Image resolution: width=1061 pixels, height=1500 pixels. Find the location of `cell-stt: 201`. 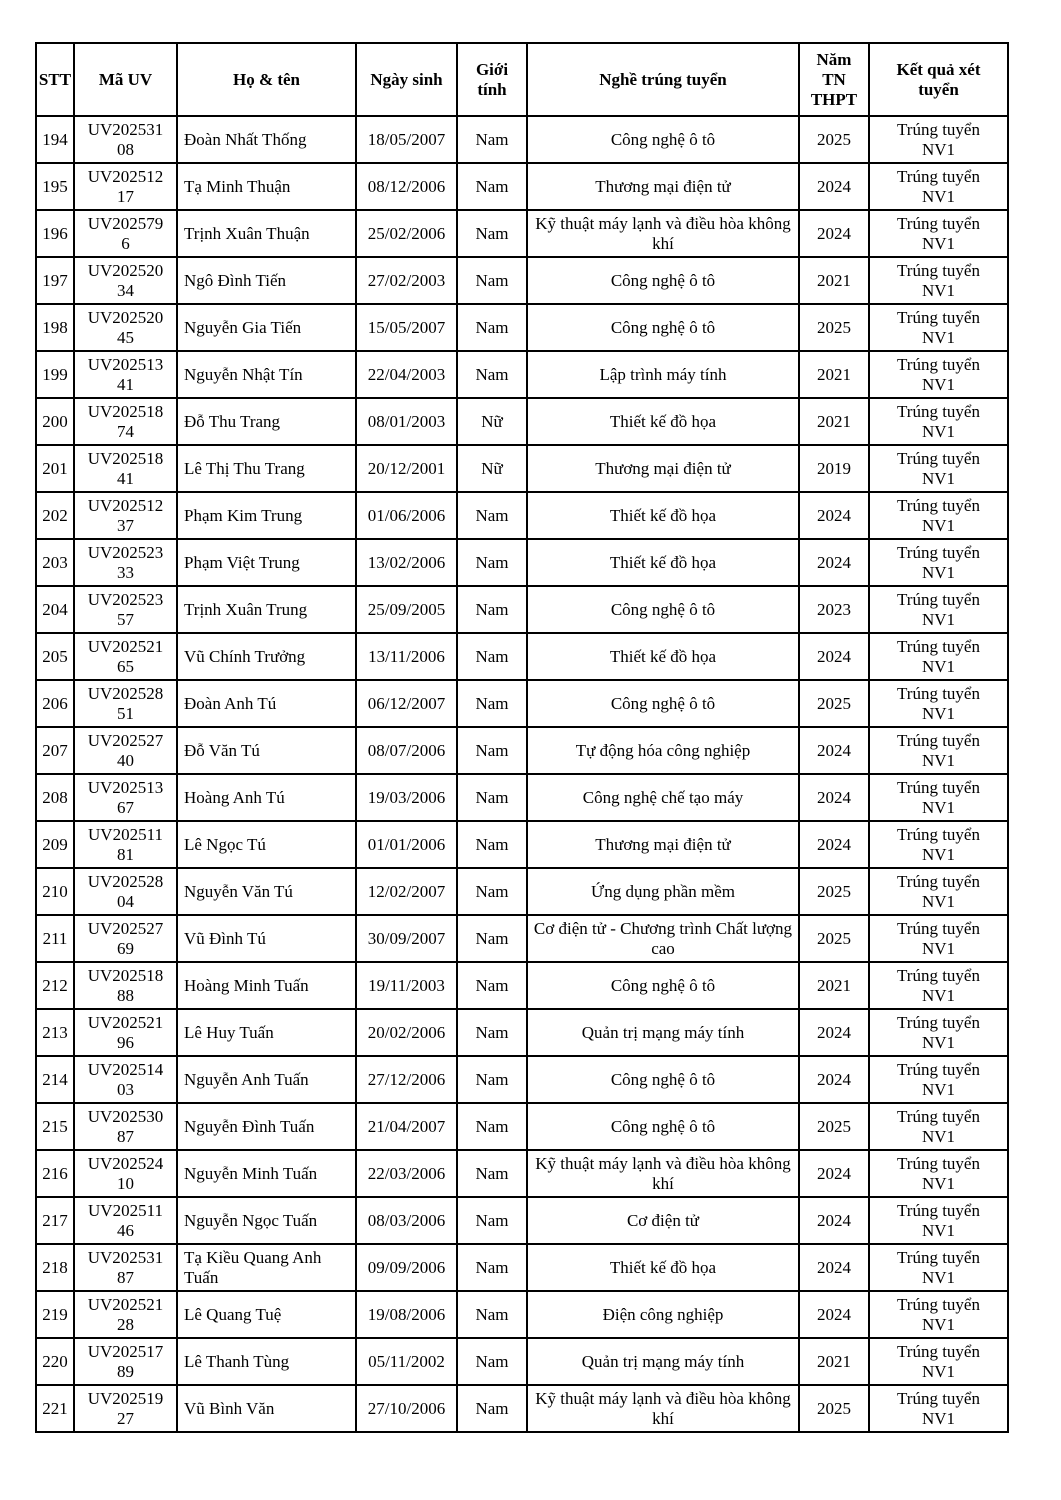

cell-stt: 201 is located at coordinates (55, 468).